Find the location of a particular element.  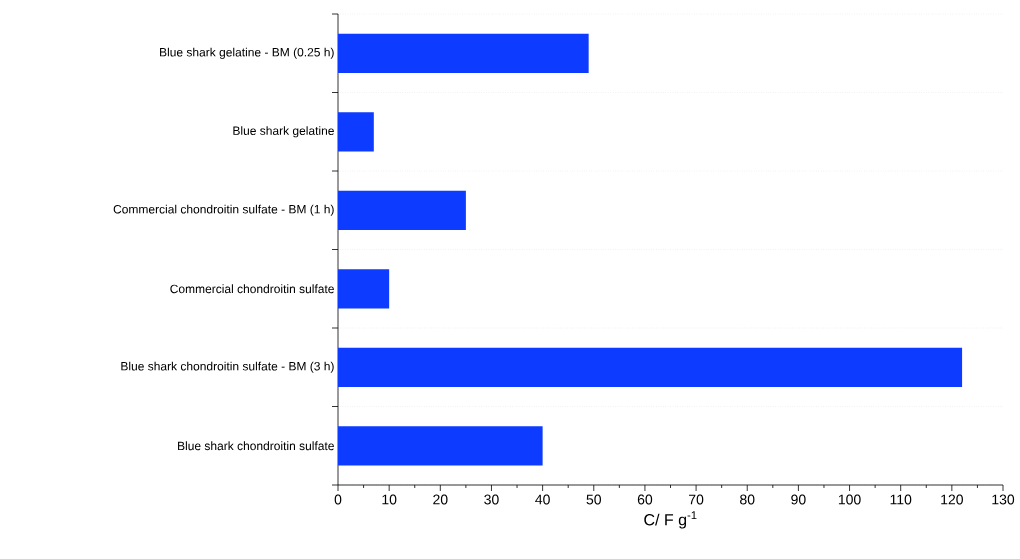

y-tick-label: Commercial chondroitin sulfate - BM (1 h) is located at coordinates (223, 210).